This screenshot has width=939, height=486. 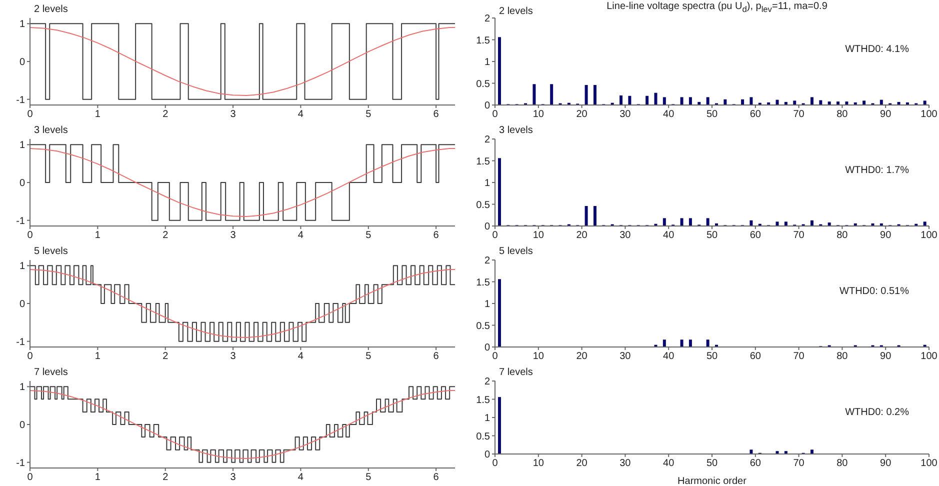 What do you see at coordinates (877, 49) in the screenshot?
I see `annotation: WTHD0: 4.1%` at bounding box center [877, 49].